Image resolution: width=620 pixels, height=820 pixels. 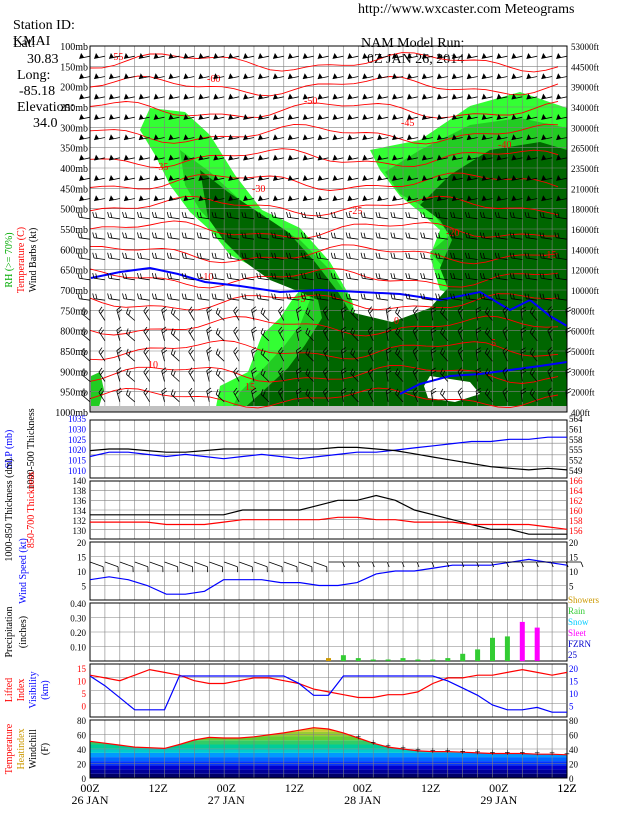 What do you see at coordinates (328, 449) in the screenshot?
I see `slp-panel-frame` at bounding box center [328, 449].